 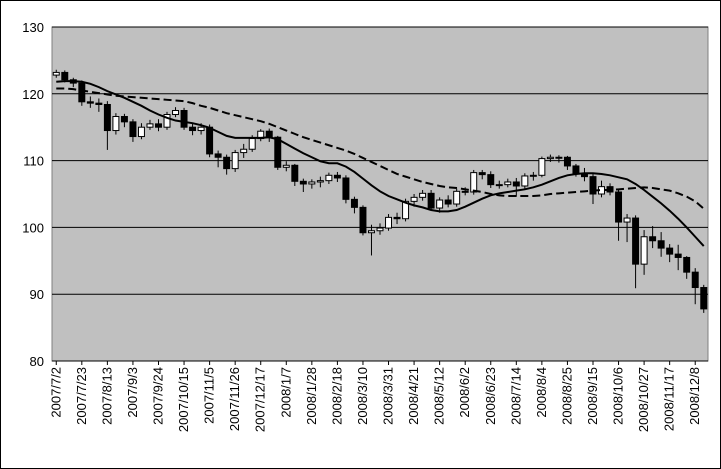 What do you see at coordinates (618, 396) in the screenshot?
I see `x-tick-label: 2008/10/6` at bounding box center [618, 396].